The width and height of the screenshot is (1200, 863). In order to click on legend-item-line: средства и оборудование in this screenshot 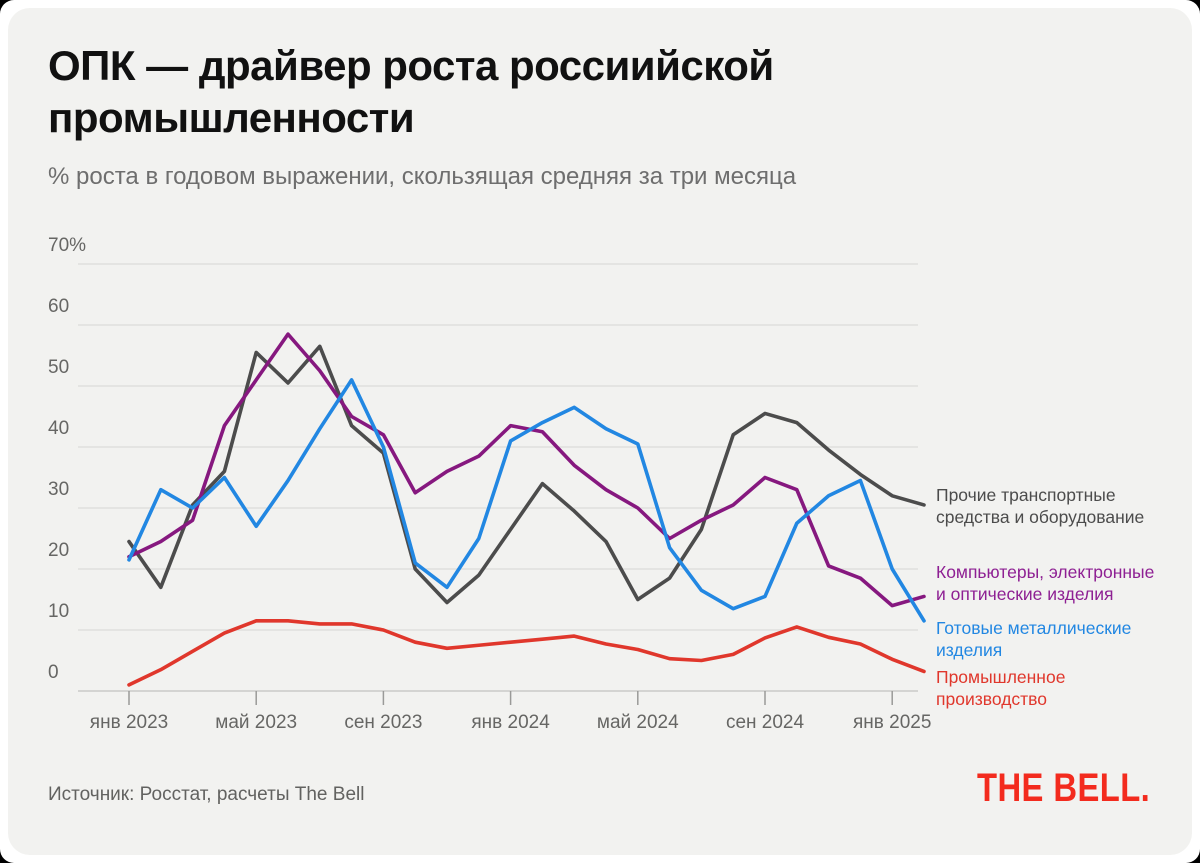, I will do `click(1040, 517)`.